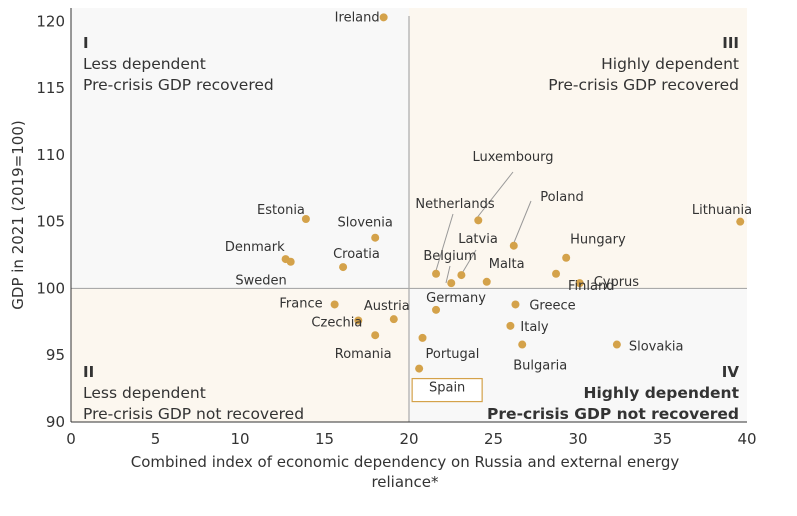  What do you see at coordinates (393, 319) in the screenshot?
I see `point-austria` at bounding box center [393, 319].